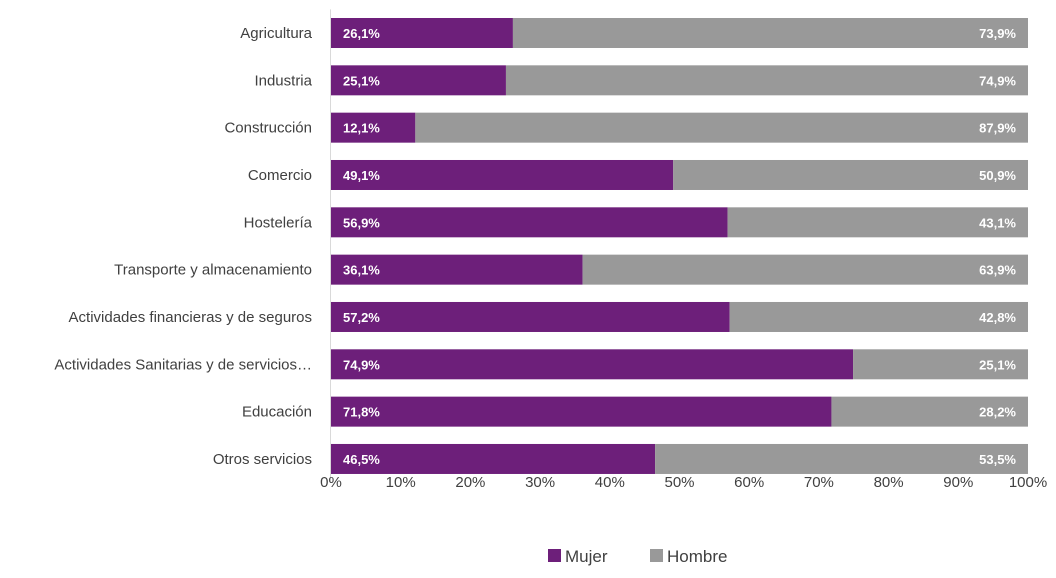 The width and height of the screenshot is (1056, 578). I want to click on x-tick-label: 20%, so click(470, 482).